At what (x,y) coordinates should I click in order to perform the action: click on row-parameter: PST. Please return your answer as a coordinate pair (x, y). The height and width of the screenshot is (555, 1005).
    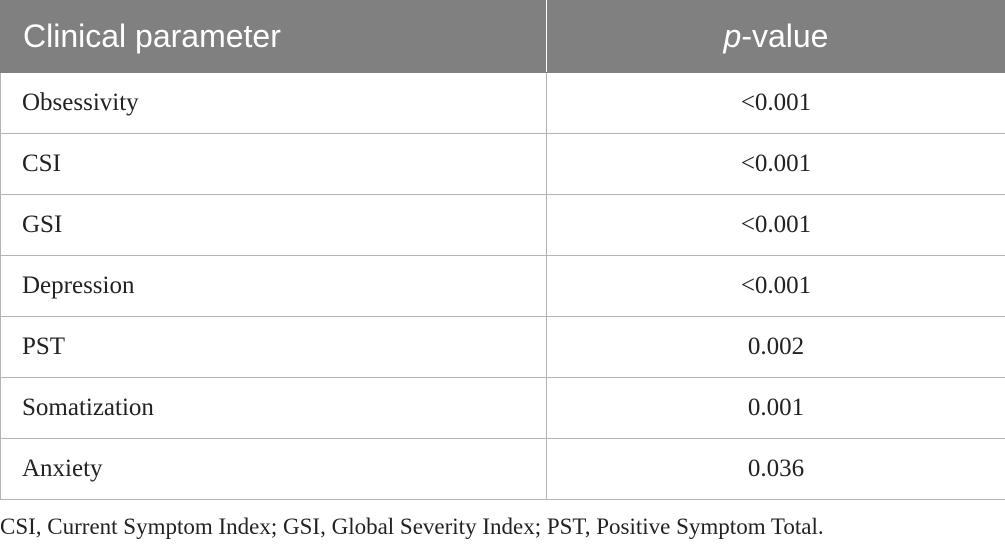
    Looking at the image, I should click on (273, 347).